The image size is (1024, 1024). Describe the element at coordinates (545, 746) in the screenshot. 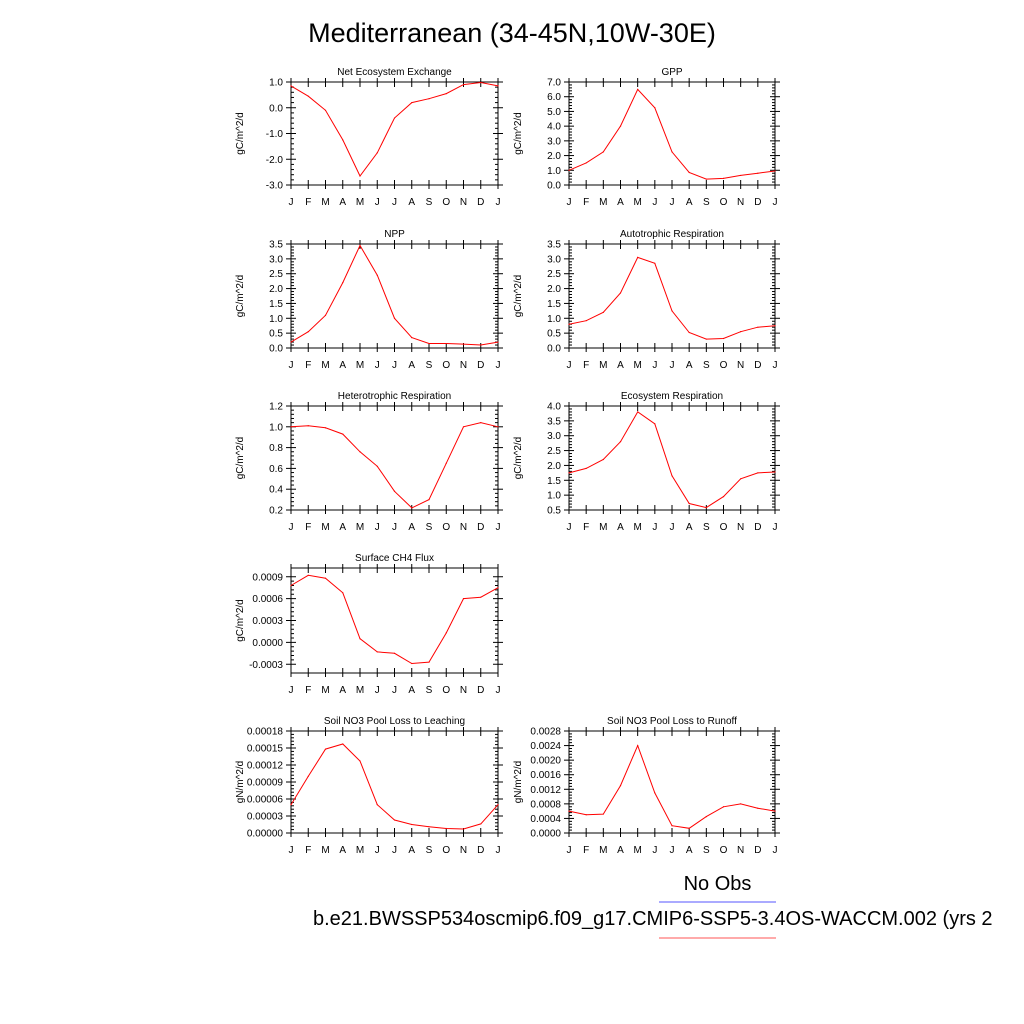

I see `y-tick-label: 0.0024` at that location.